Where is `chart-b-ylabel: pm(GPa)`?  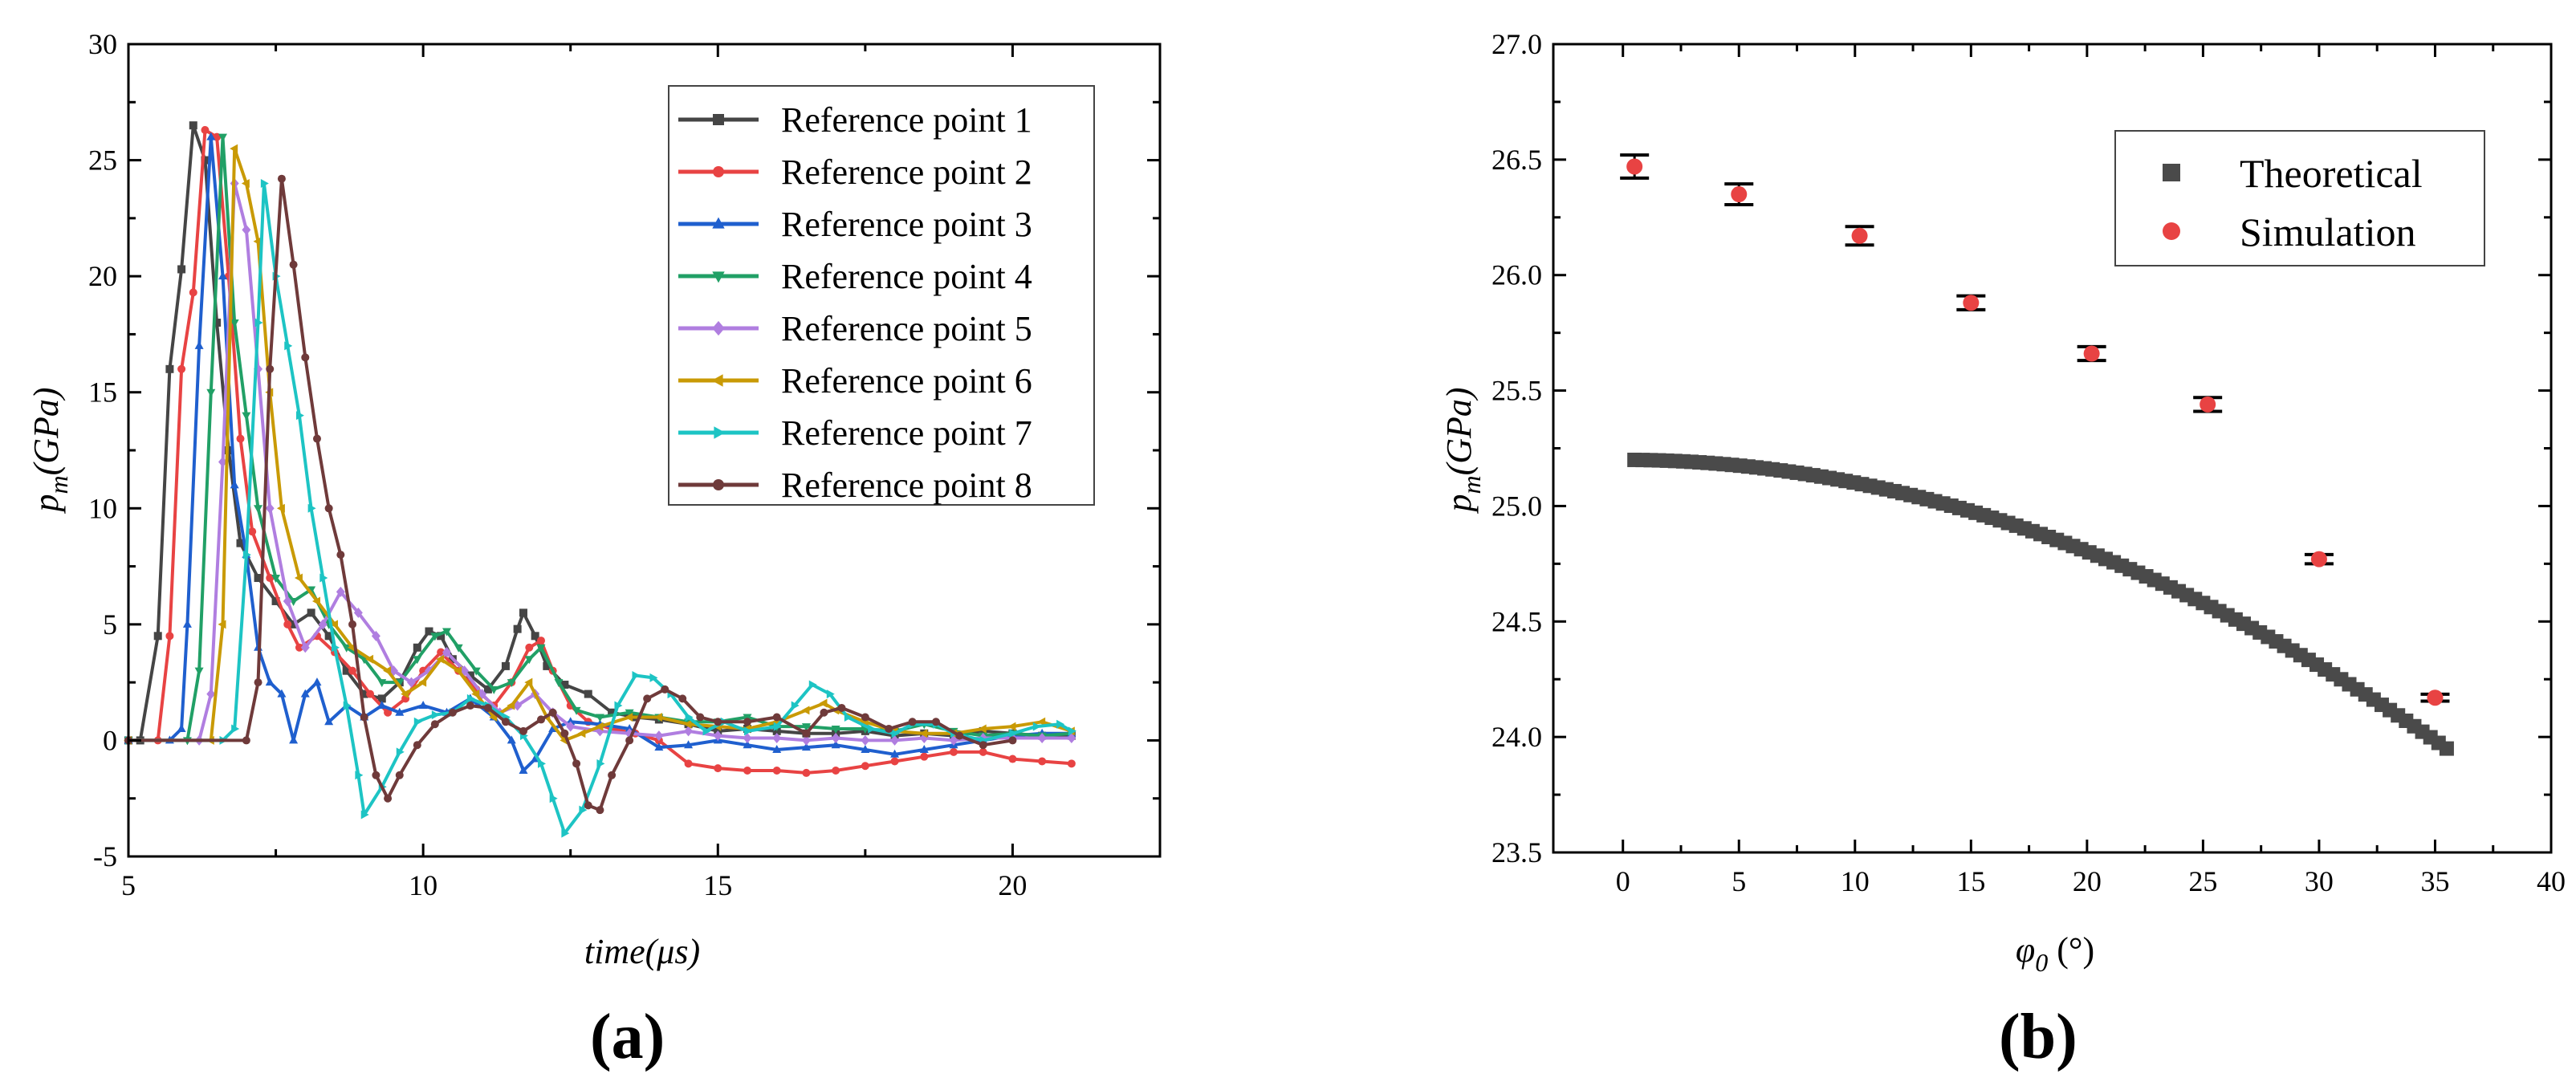
chart-b-ylabel: pm(GPa) is located at coordinates (1462, 450).